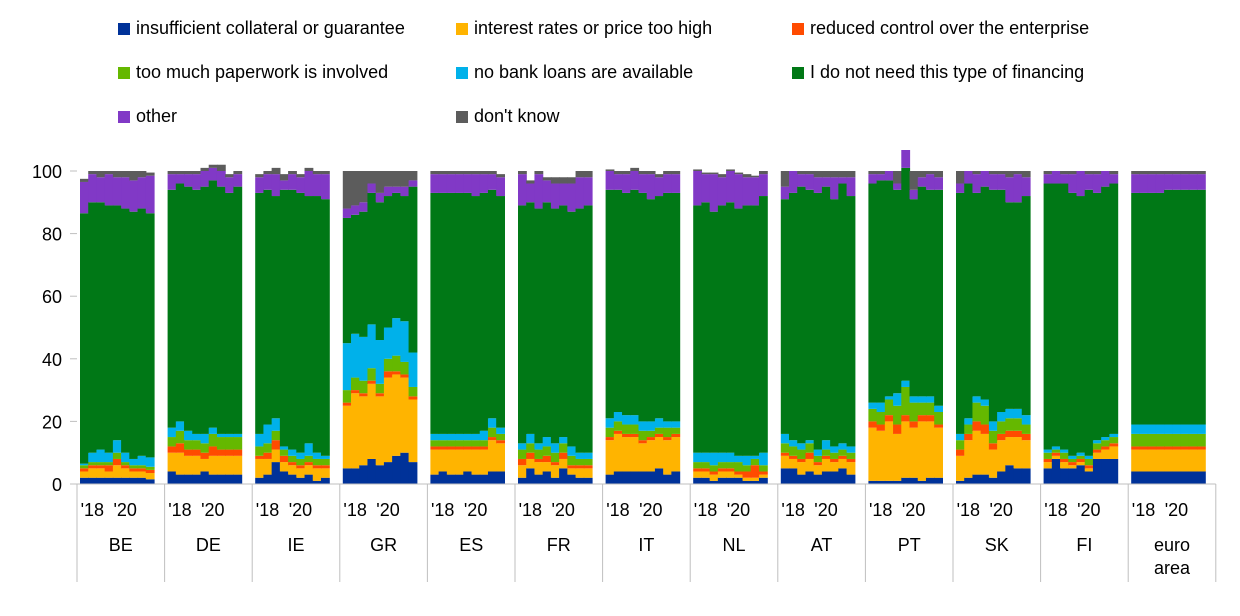  I want to click on legend-item: no bank loans are available, so click(574, 72).